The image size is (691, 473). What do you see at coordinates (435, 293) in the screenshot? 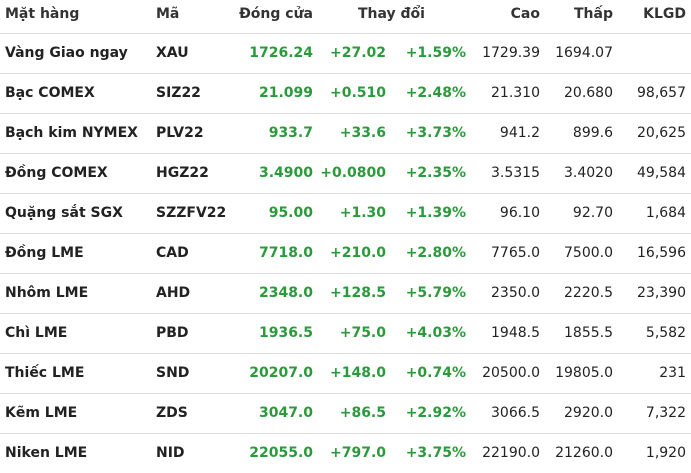
I see `table-cell: +5.79%` at bounding box center [435, 293].